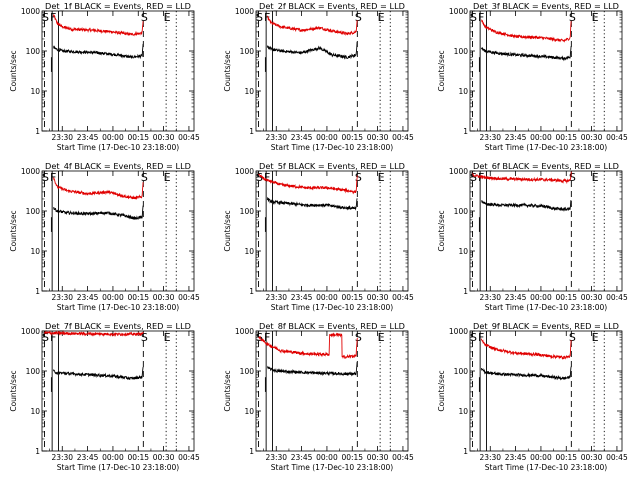 This screenshot has width=640, height=480. I want to click on chart-title: Det_1f BLACK = Events, RED = LLD, so click(118, 6).